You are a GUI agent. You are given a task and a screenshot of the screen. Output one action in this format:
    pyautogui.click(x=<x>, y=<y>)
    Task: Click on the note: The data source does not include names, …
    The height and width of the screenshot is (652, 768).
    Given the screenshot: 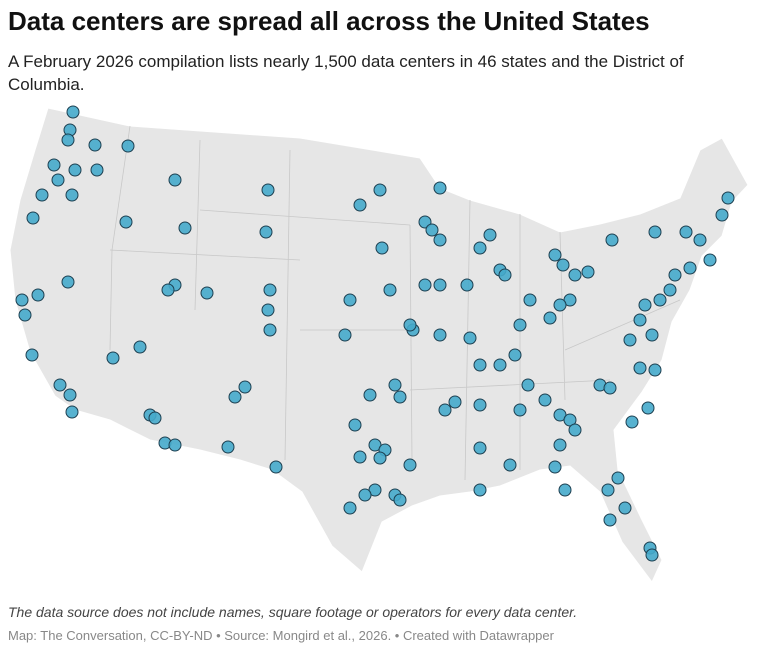 What is the action you would take?
    pyautogui.click(x=293, y=612)
    